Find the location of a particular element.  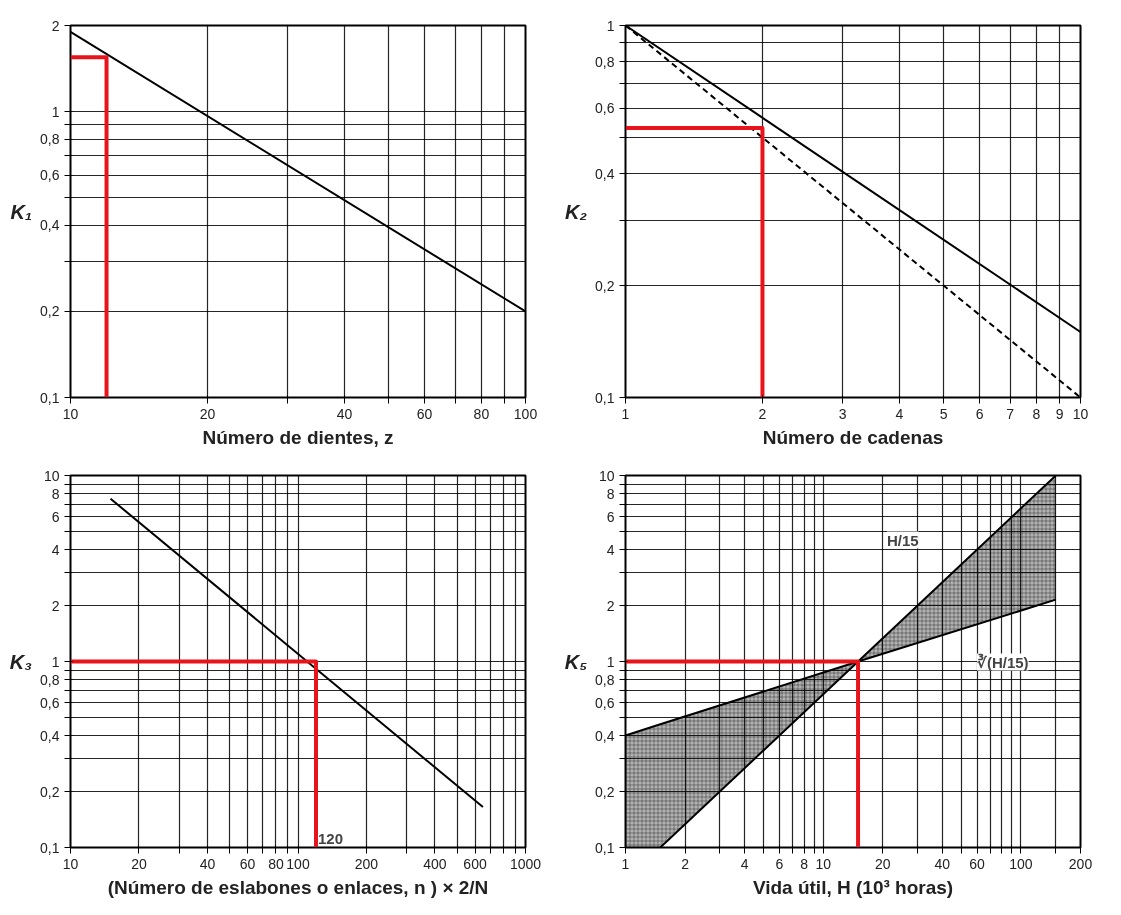

text: H/15 is located at coordinates (902, 540).